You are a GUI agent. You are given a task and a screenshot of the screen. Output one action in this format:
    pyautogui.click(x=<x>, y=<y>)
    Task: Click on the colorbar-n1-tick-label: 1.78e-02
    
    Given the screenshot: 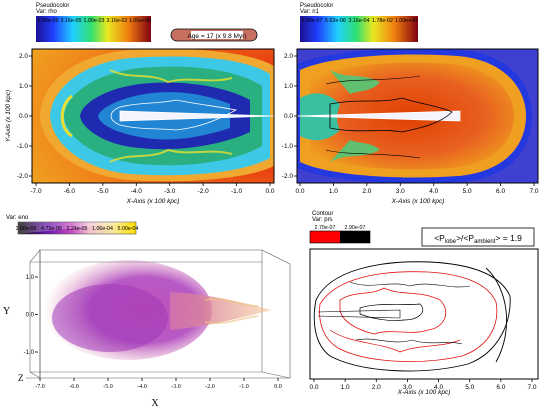 What is the action you would take?
    pyautogui.click(x=382, y=21)
    